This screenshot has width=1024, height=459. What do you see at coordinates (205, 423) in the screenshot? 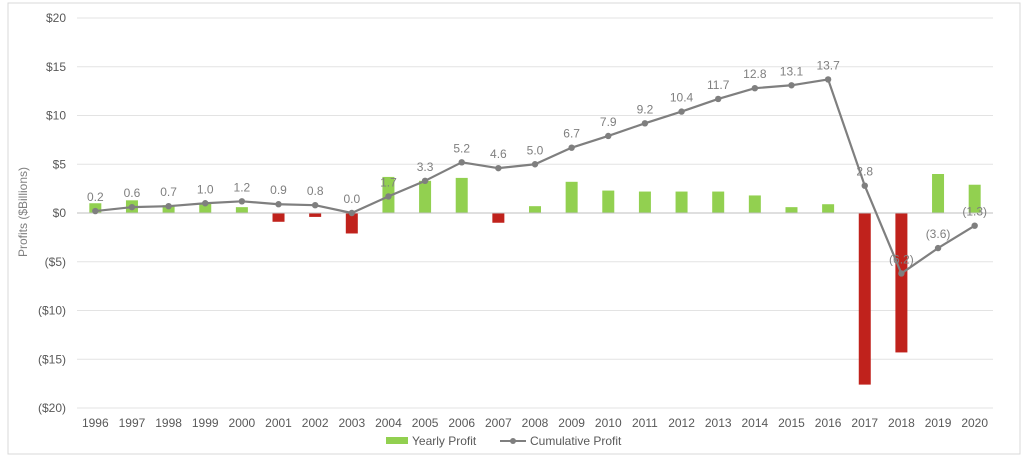
I see `x-tick-label: 1999` at bounding box center [205, 423].